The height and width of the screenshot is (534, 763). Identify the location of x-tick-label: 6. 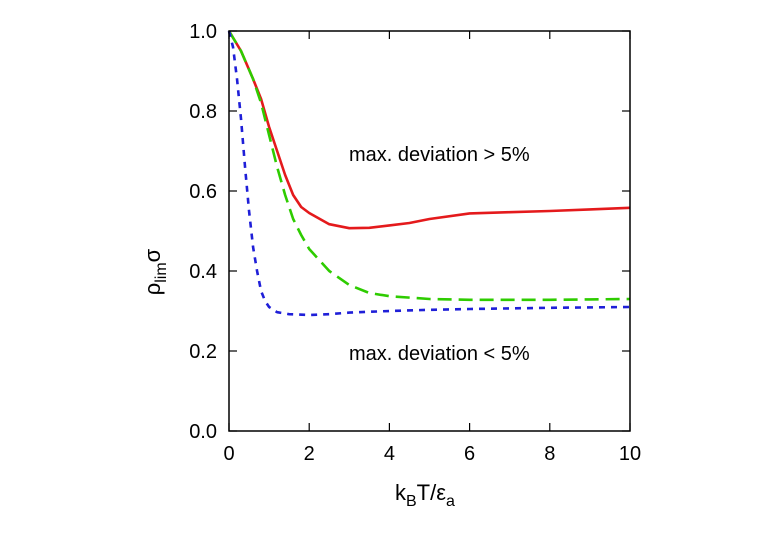
(469, 454).